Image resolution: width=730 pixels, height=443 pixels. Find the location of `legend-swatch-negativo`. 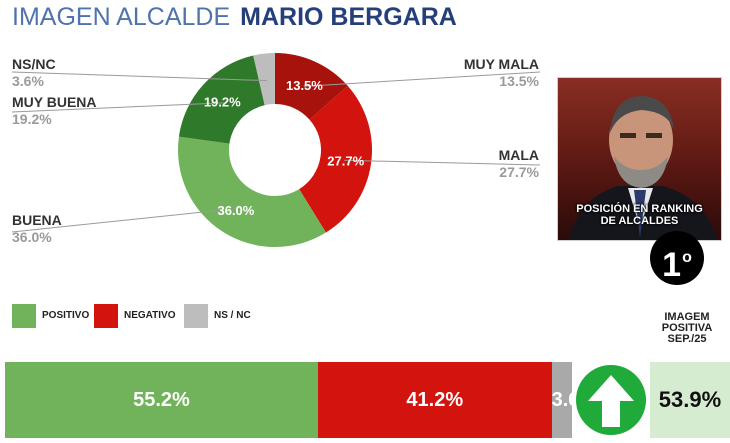

legend-swatch-negativo is located at coordinates (106, 316).